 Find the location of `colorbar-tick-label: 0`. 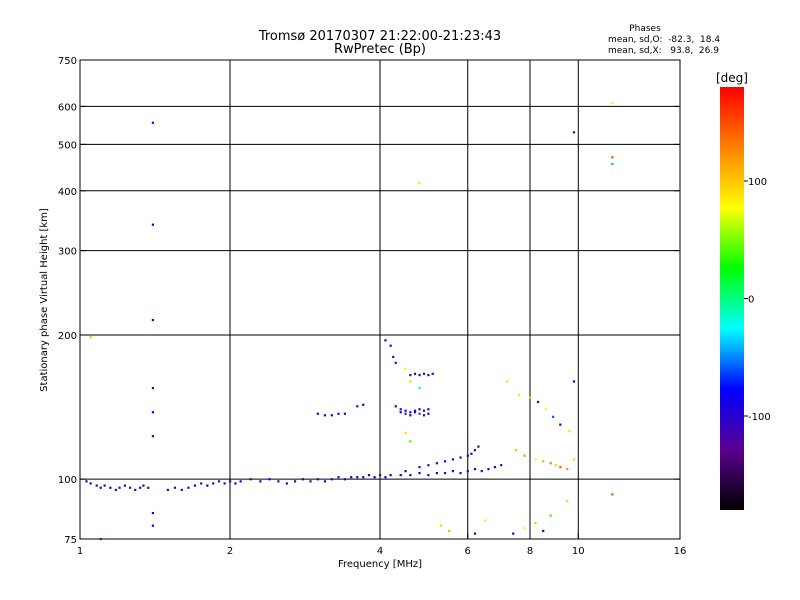

colorbar-tick-label: 0 is located at coordinates (751, 300).